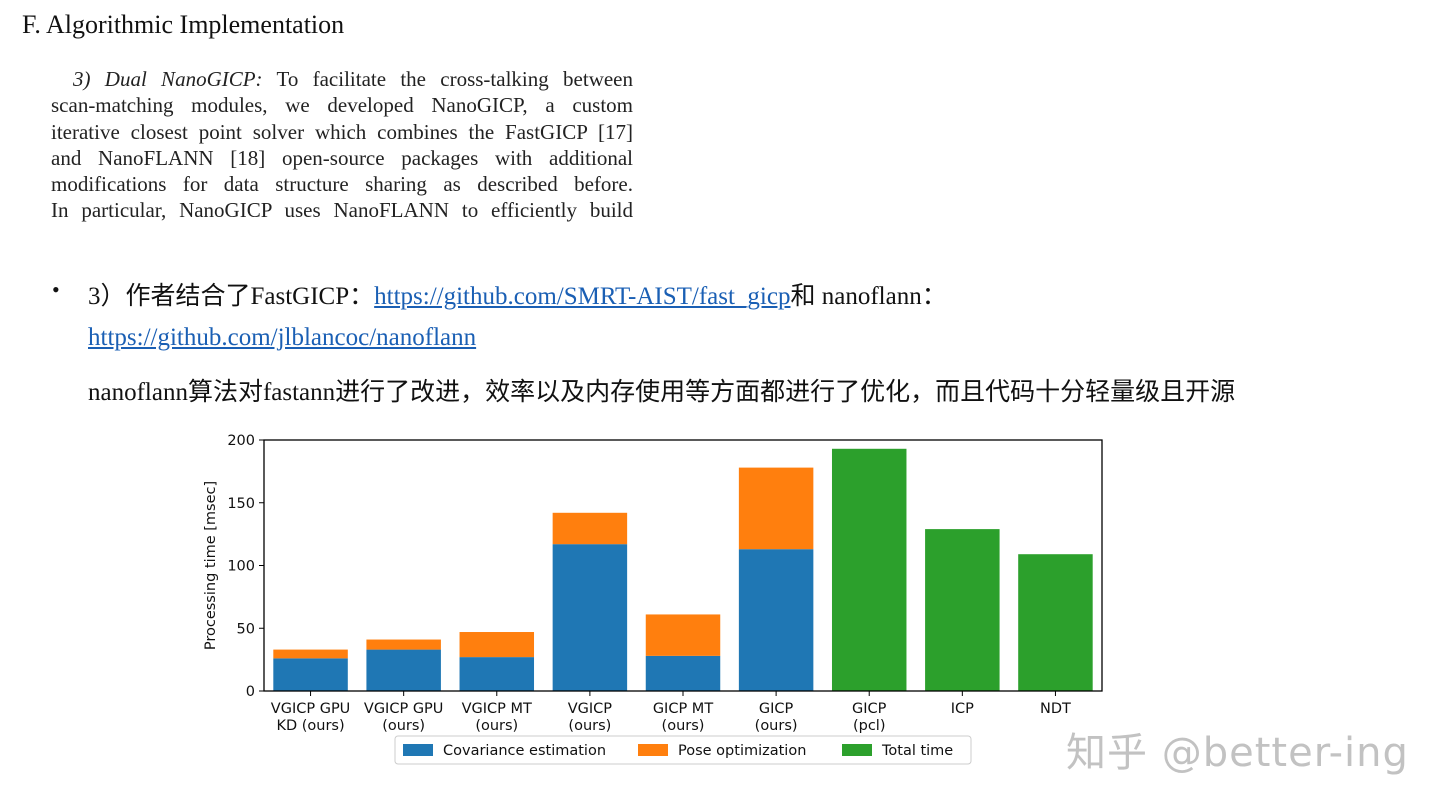 This screenshot has height=810, width=1440. What do you see at coordinates (211, 565) in the screenshot?
I see `y-axis-label: Processing time [msec]` at bounding box center [211, 565].